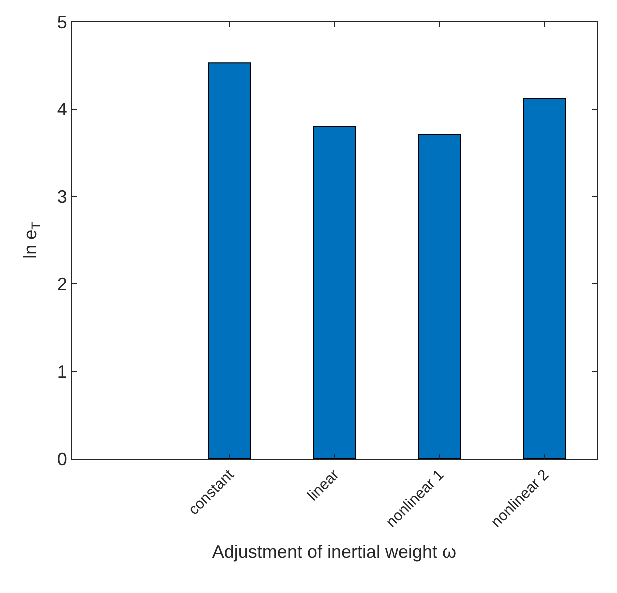 This screenshot has width=617, height=593. I want to click on y-tick-label: 3, so click(62, 197).